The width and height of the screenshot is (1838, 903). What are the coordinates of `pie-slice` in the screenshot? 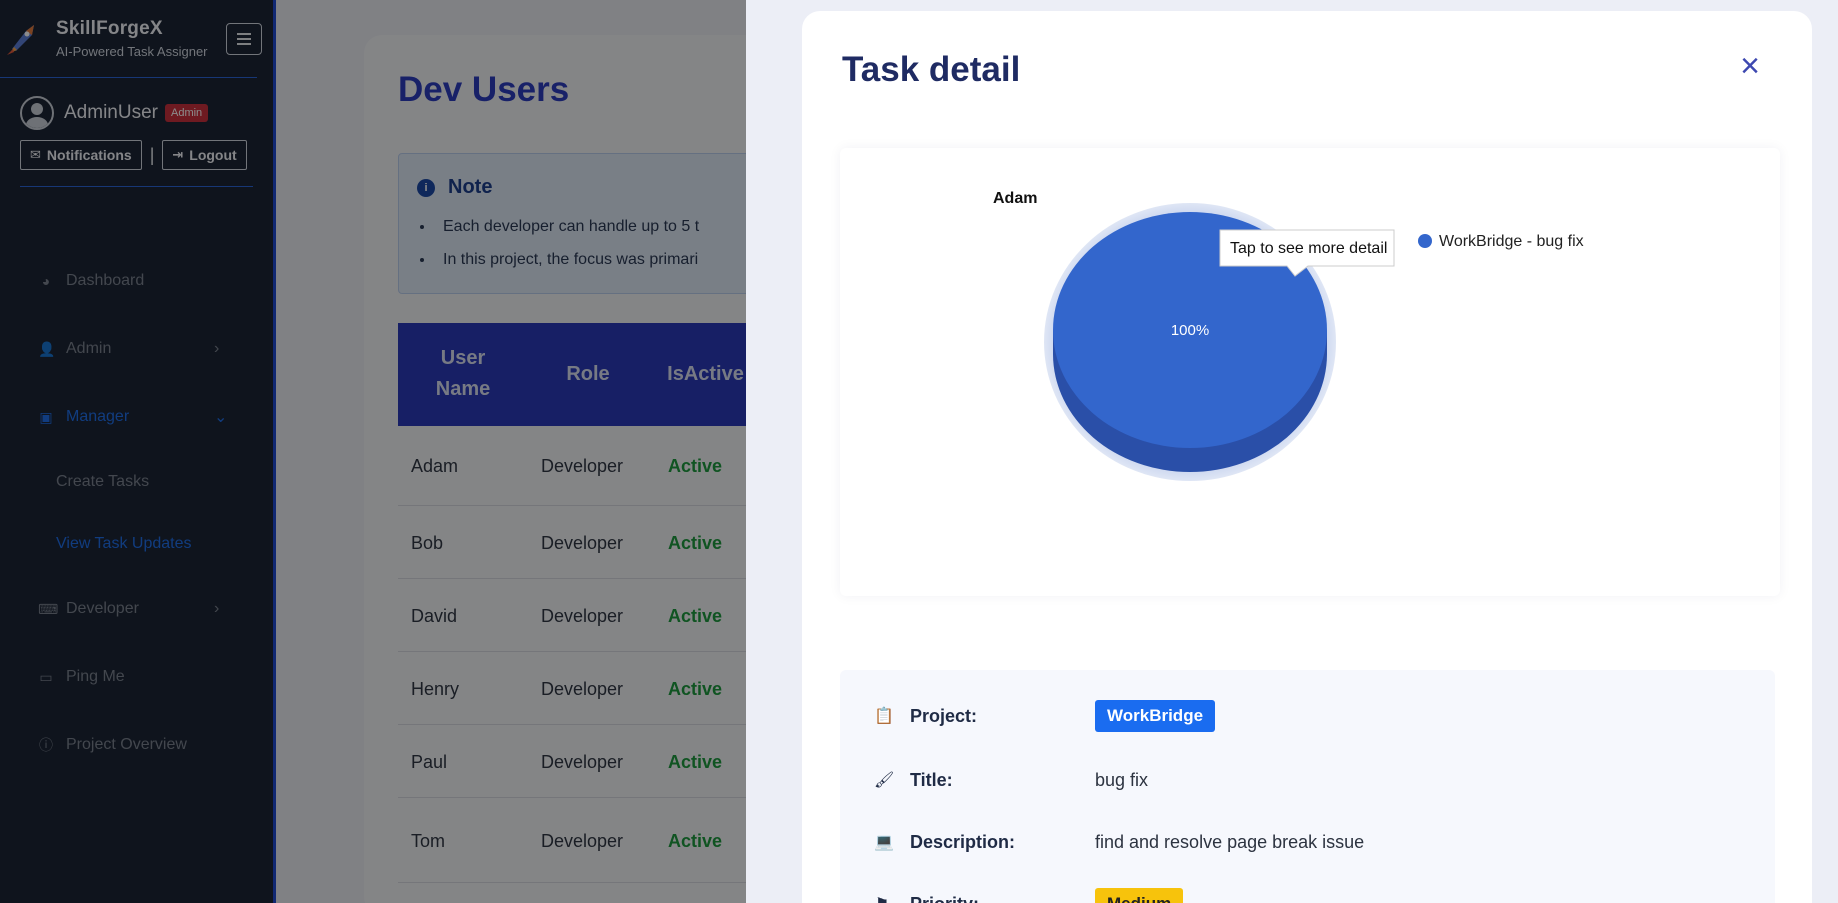 It's located at (1190, 330).